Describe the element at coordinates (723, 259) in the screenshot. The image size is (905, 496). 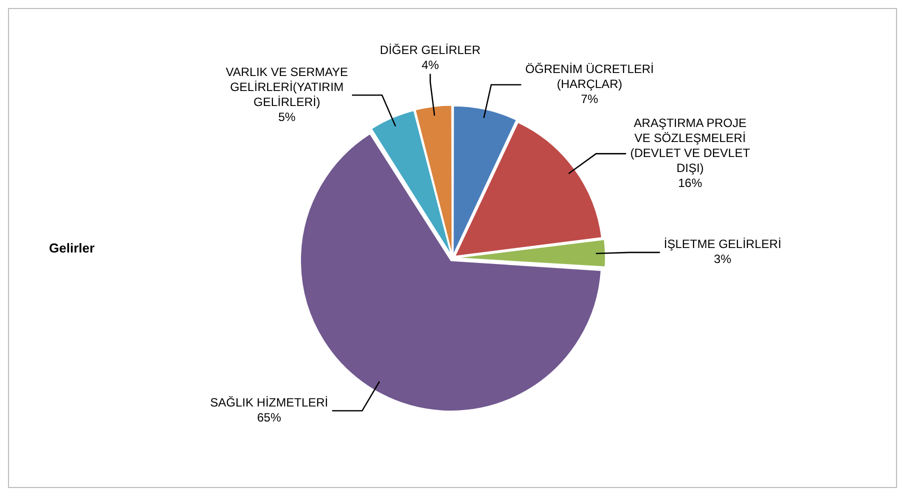
I see `data-label: 3%` at that location.